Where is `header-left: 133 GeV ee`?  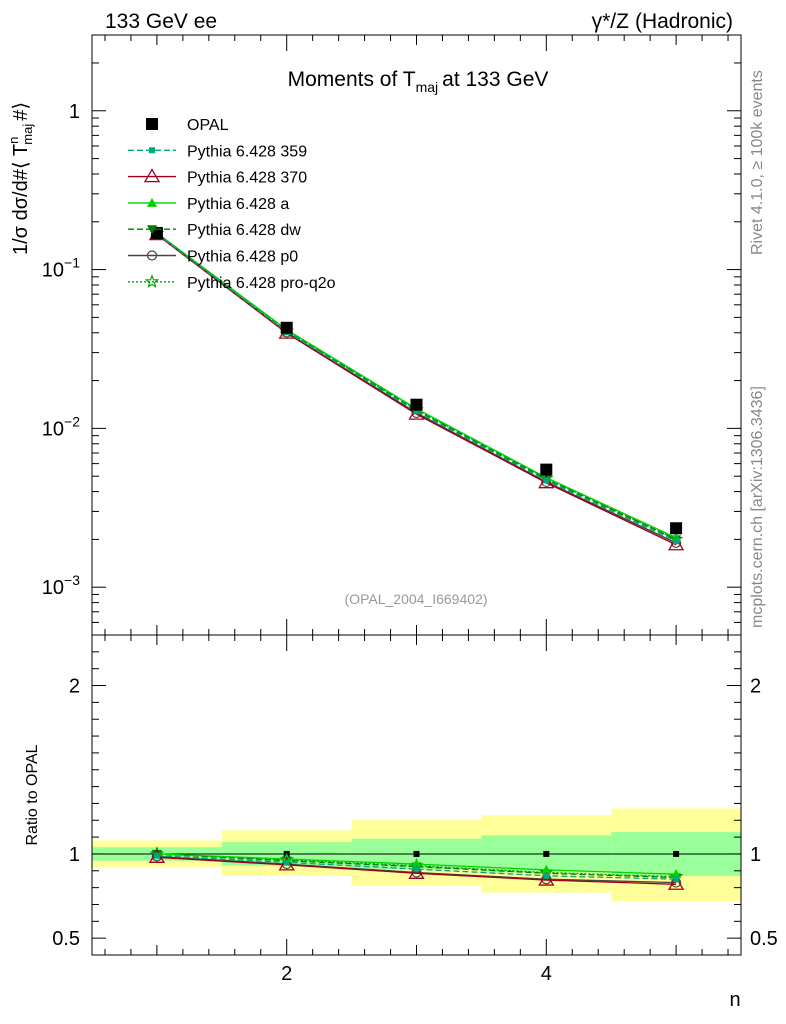
header-left: 133 GeV ee is located at coordinates (161, 21).